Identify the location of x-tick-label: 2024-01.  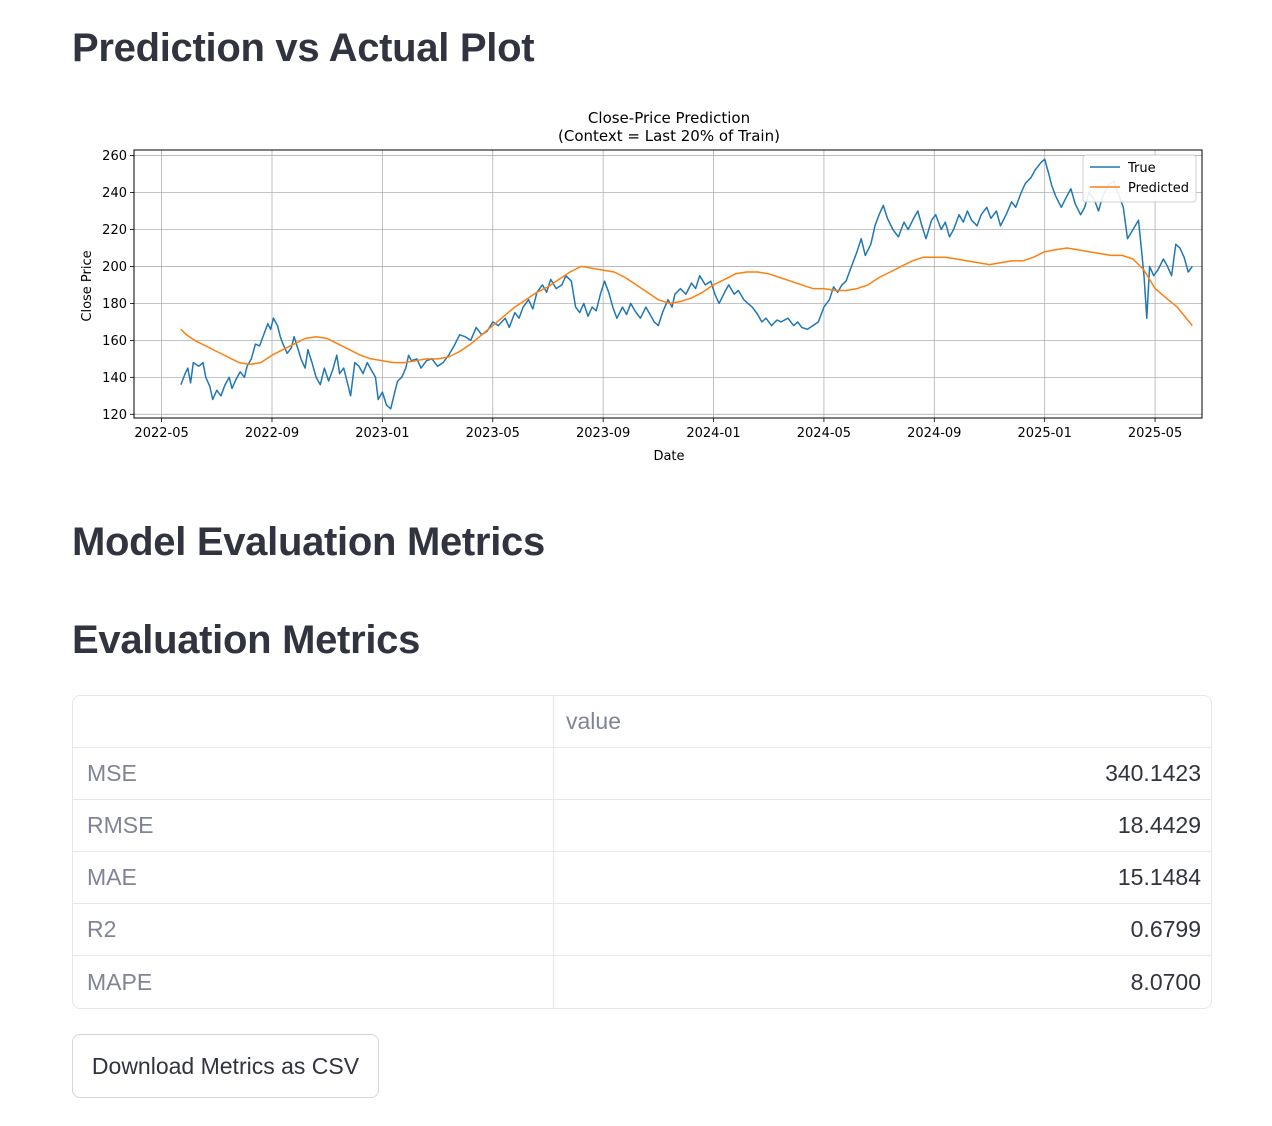
(713, 433).